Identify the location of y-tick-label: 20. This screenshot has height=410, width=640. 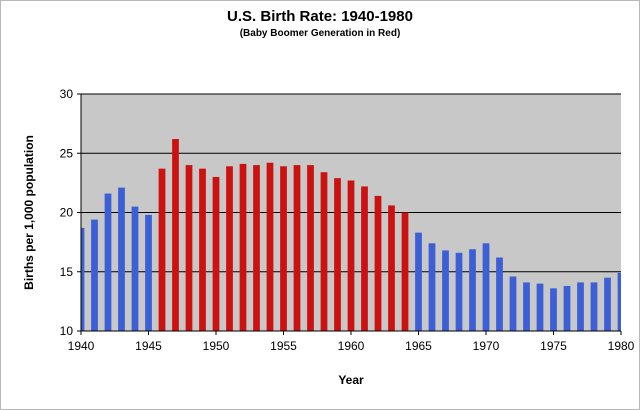
(67, 213).